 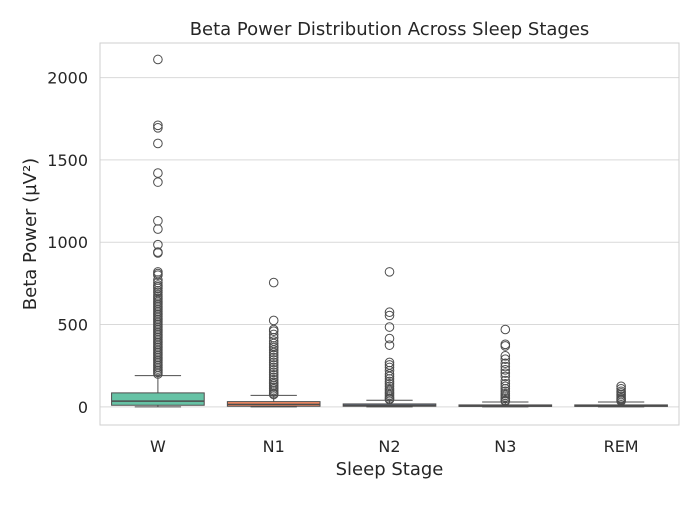 I want to click on x-tick-label: REM, so click(x=621, y=446).